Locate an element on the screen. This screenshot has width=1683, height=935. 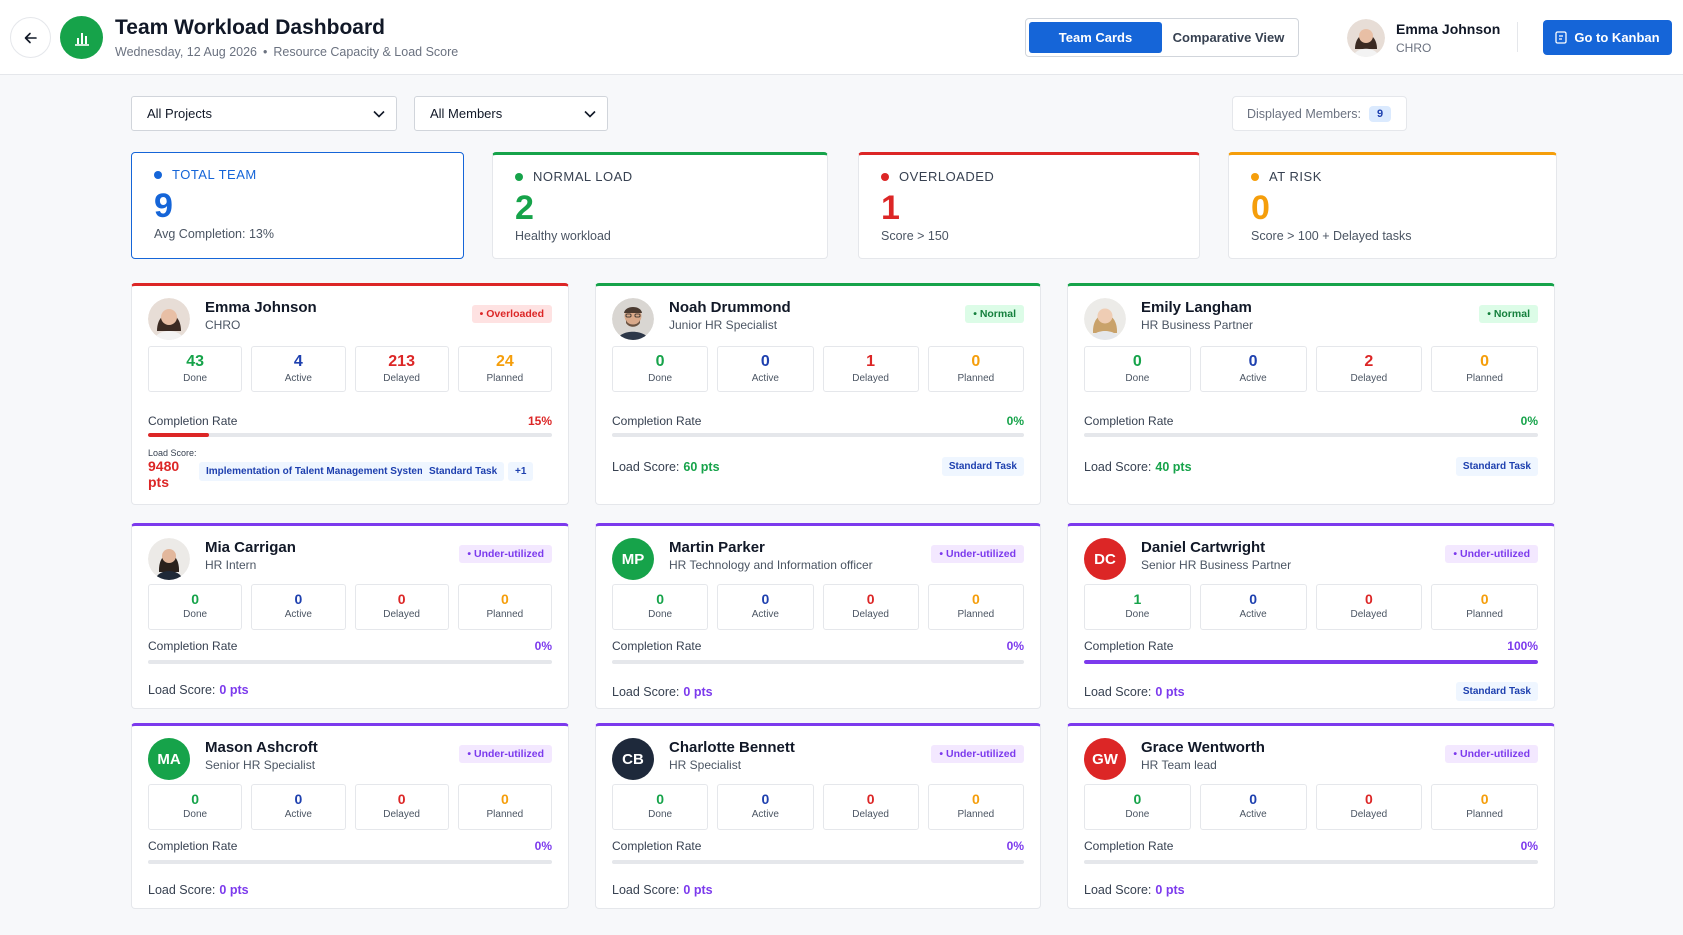
member-name: Daniel Cartwright is located at coordinates (1203, 547).